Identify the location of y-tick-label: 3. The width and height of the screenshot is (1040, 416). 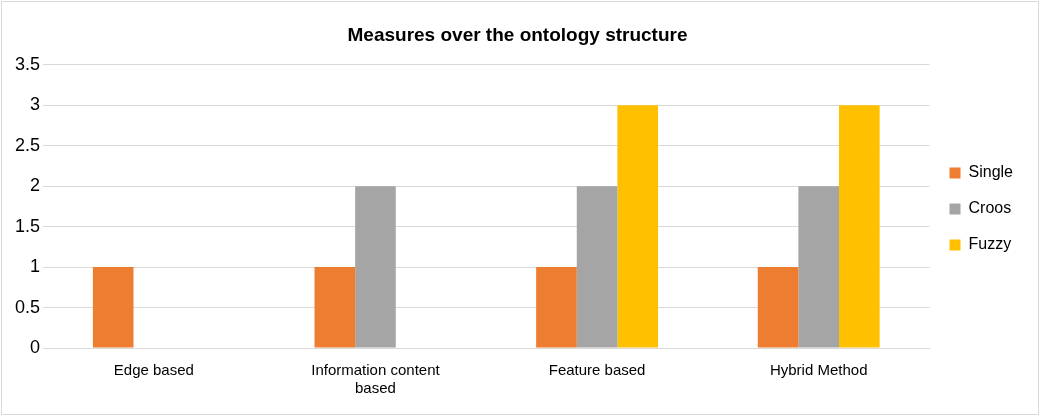
(35, 104).